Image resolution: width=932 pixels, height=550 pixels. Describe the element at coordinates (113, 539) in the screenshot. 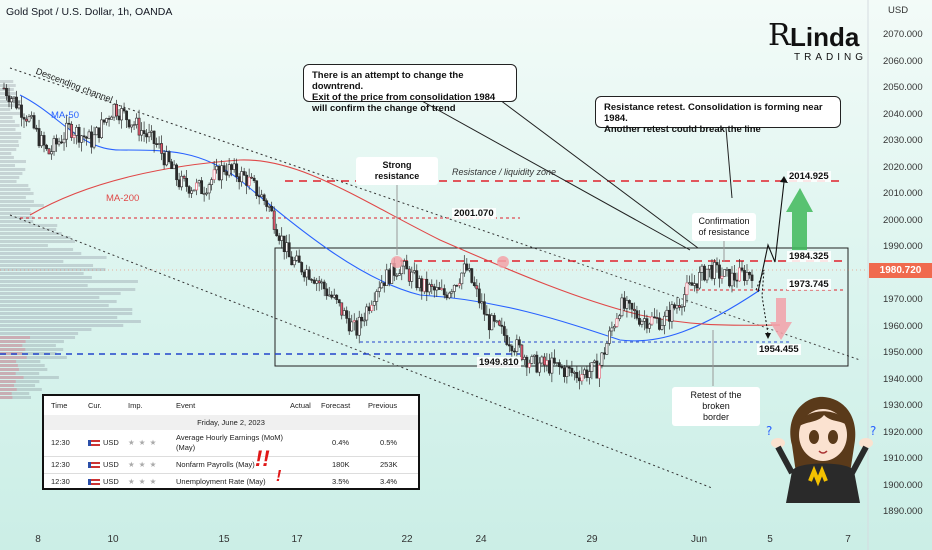

I see `x-tick-label: 10` at that location.